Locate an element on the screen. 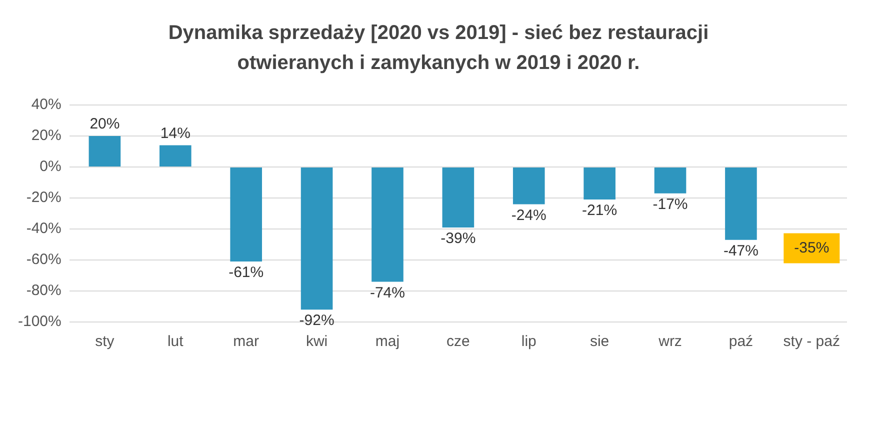 Image resolution: width=877 pixels, height=435 pixels. y-tick-label: 40% is located at coordinates (46, 105).